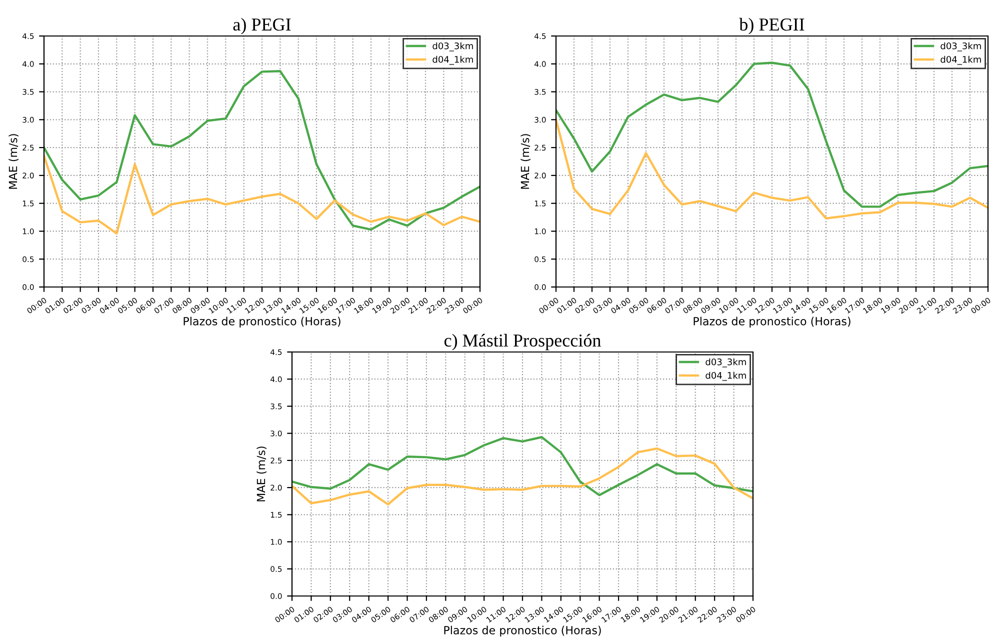 Image resolution: width=995 pixels, height=641 pixels. I want to click on chart-title: b) PEGII, so click(771, 26).